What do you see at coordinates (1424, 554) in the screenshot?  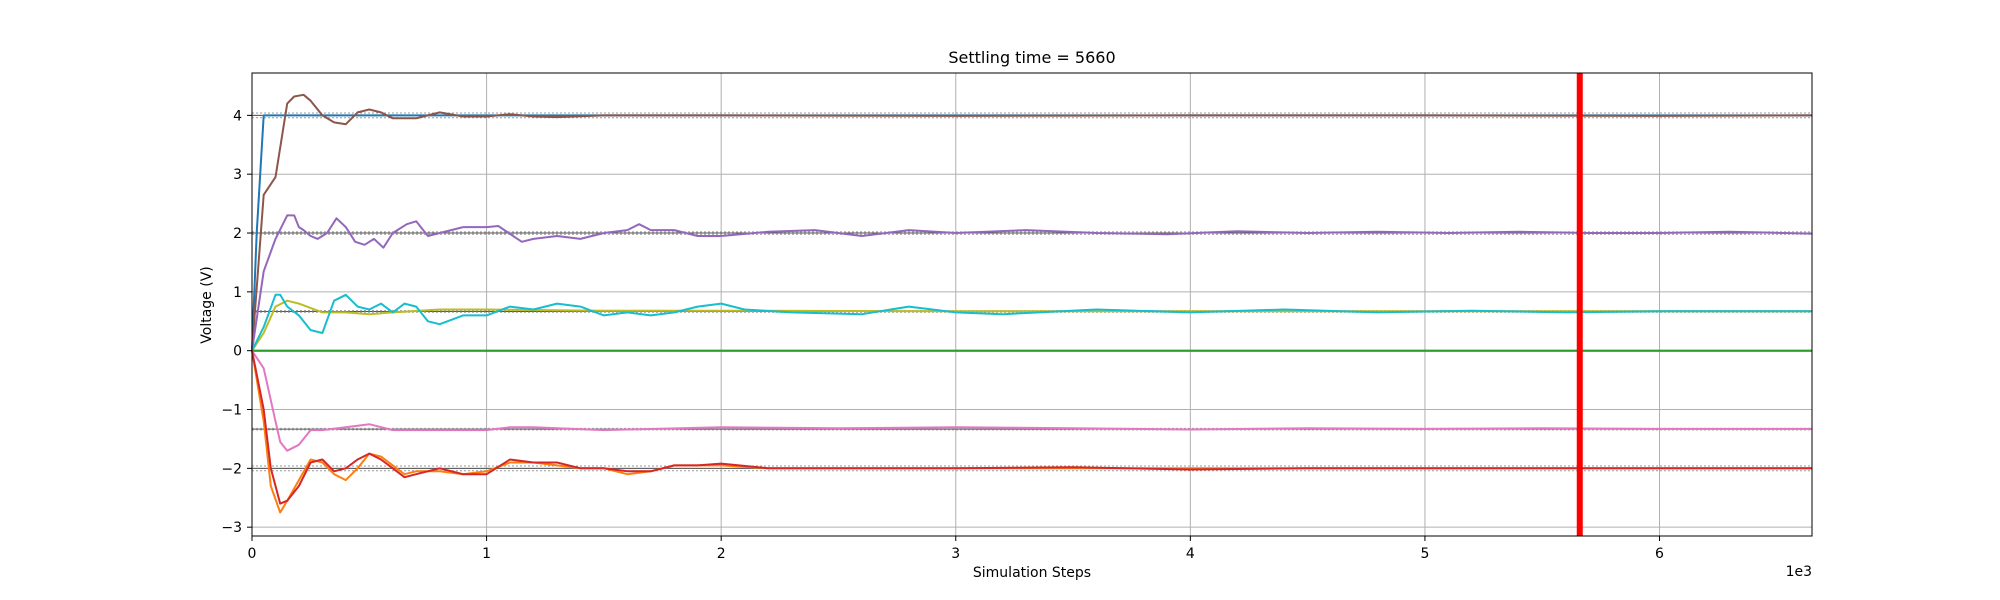 I see `x-tick-label: 5` at bounding box center [1424, 554].